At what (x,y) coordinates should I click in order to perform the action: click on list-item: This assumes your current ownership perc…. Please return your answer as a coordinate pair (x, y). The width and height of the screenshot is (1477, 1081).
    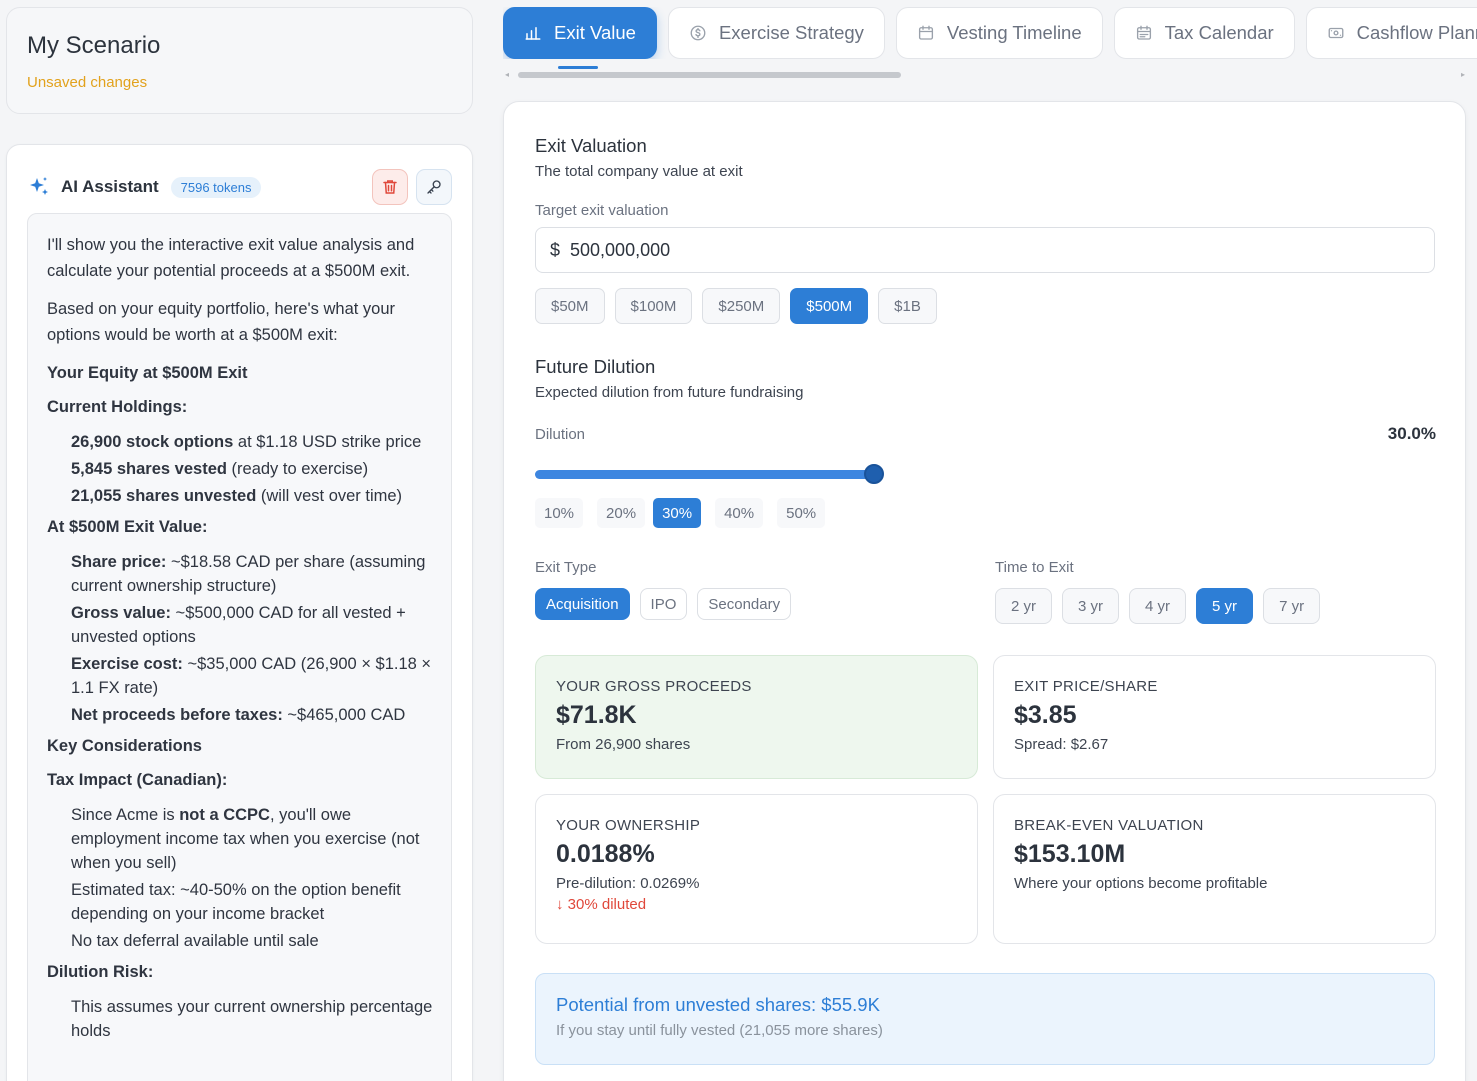
    Looking at the image, I should click on (252, 1019).